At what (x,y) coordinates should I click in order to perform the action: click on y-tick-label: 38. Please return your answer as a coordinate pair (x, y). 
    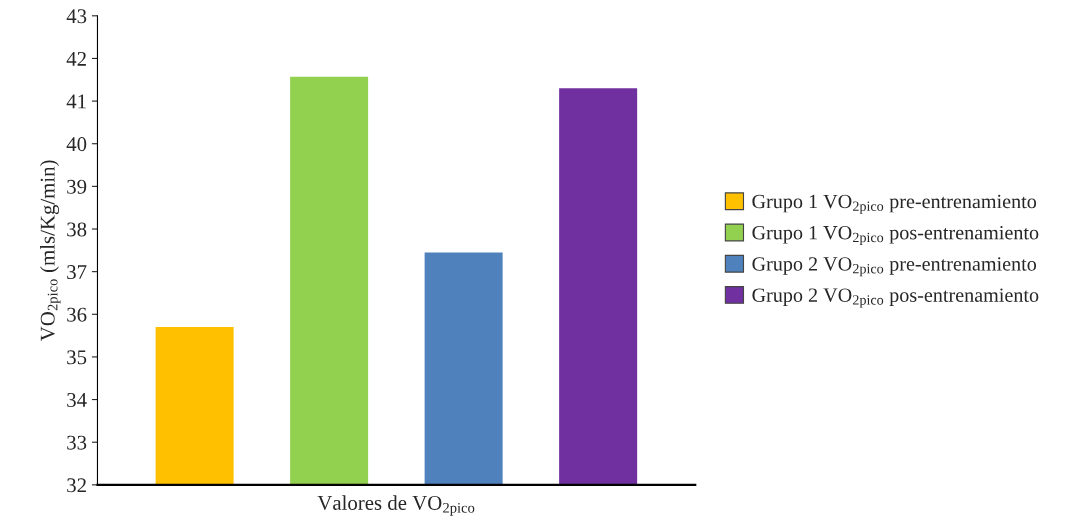
    Looking at the image, I should click on (77, 229).